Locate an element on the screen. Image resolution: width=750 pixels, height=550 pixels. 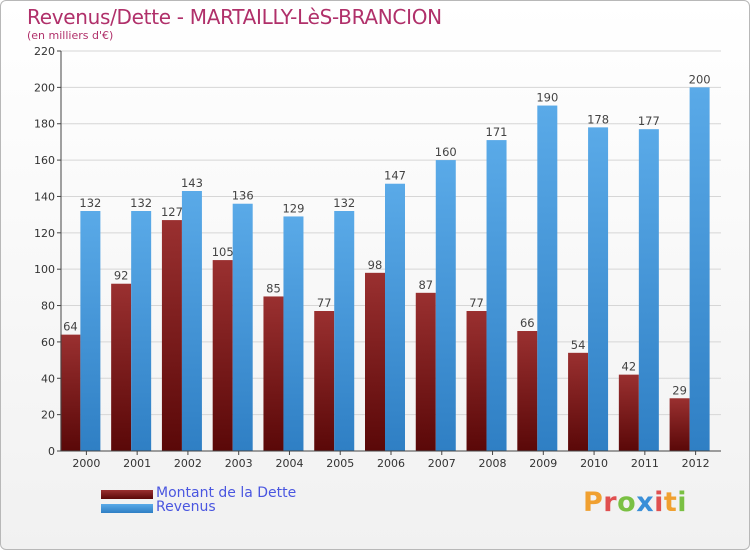
x-tick-label-2005: 2005 is located at coordinates (340, 463).